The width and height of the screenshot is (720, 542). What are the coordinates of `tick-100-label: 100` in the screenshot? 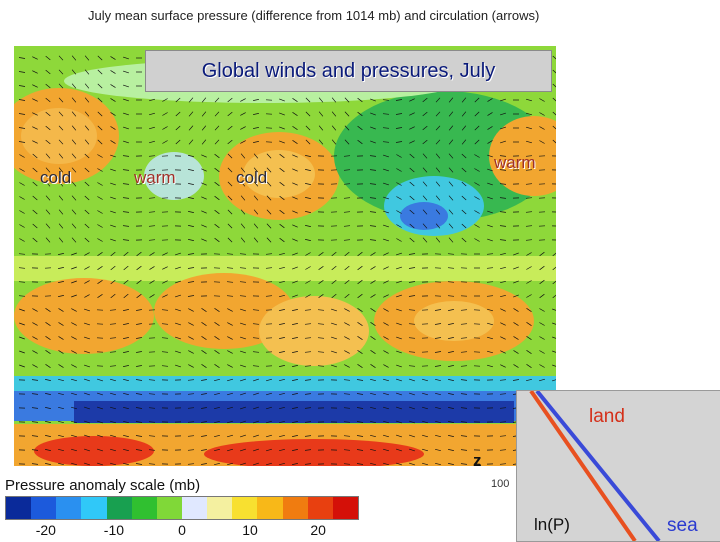 It's located at (500, 484).